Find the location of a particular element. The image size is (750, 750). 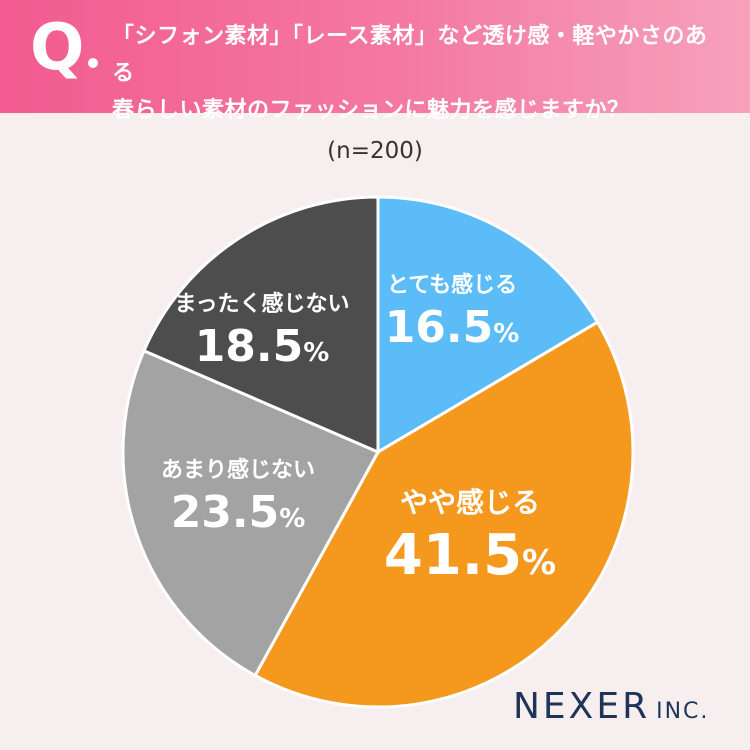

nexer-logo: NEXER INC. is located at coordinates (611, 706).